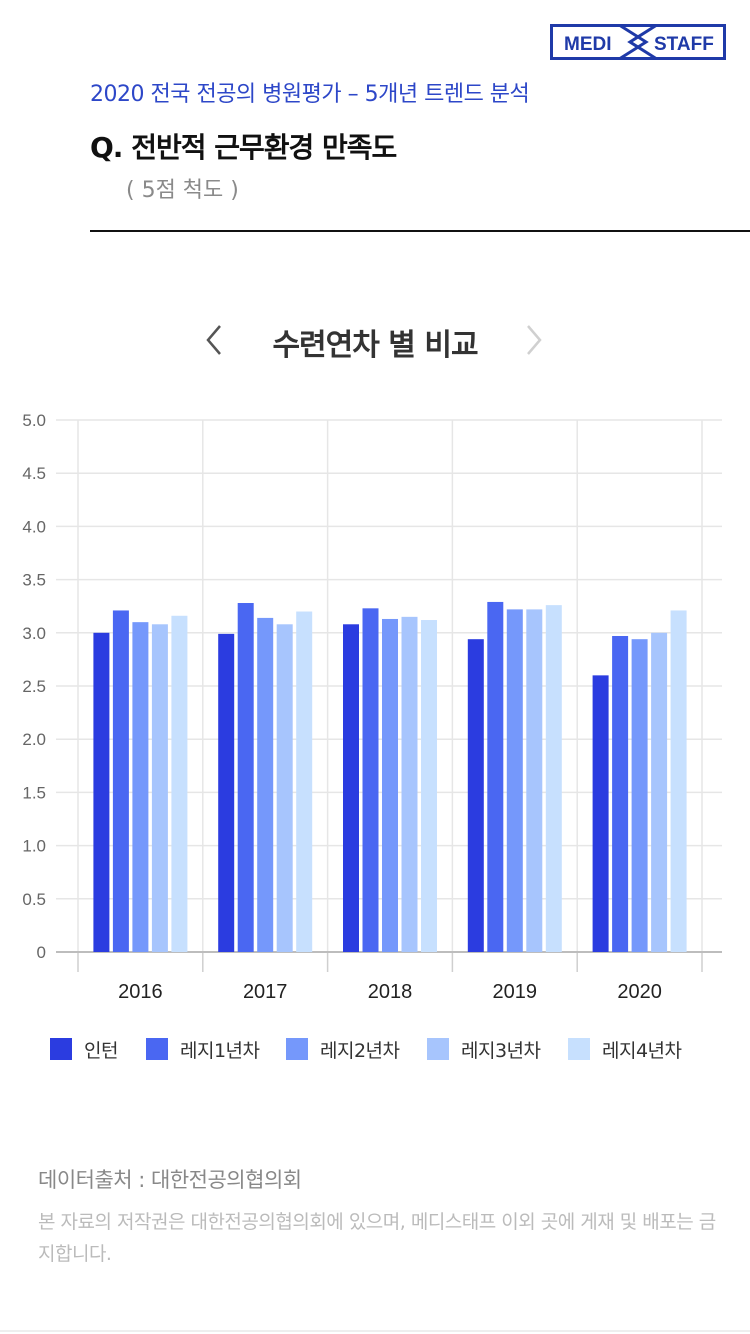 This screenshot has height=1334, width=750. I want to click on x-tick-label: 2016, so click(140, 992).